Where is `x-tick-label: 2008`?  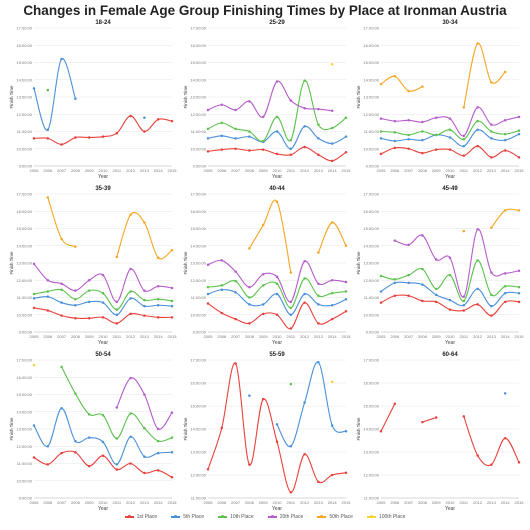 x-tick-label: 2008 is located at coordinates (423, 336).